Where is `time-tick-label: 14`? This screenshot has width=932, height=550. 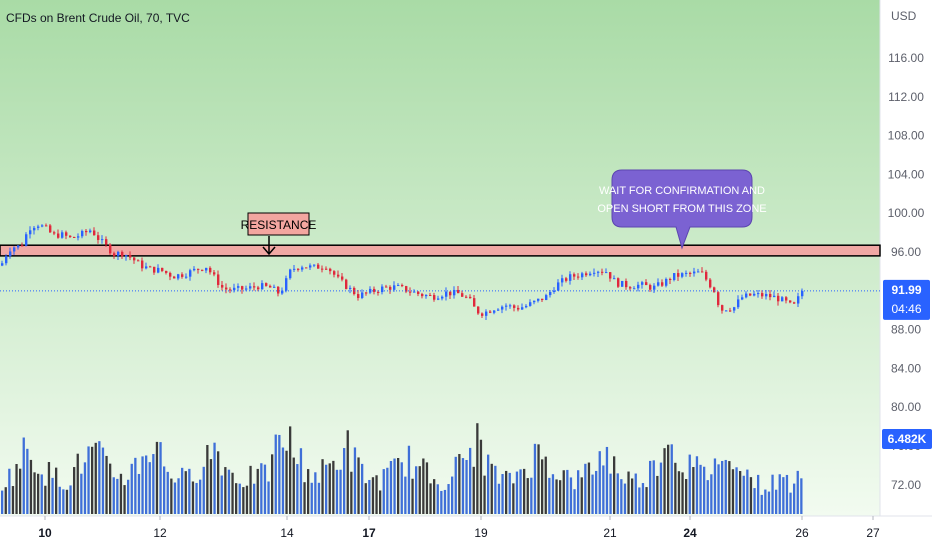
time-tick-label: 14 is located at coordinates (287, 533).